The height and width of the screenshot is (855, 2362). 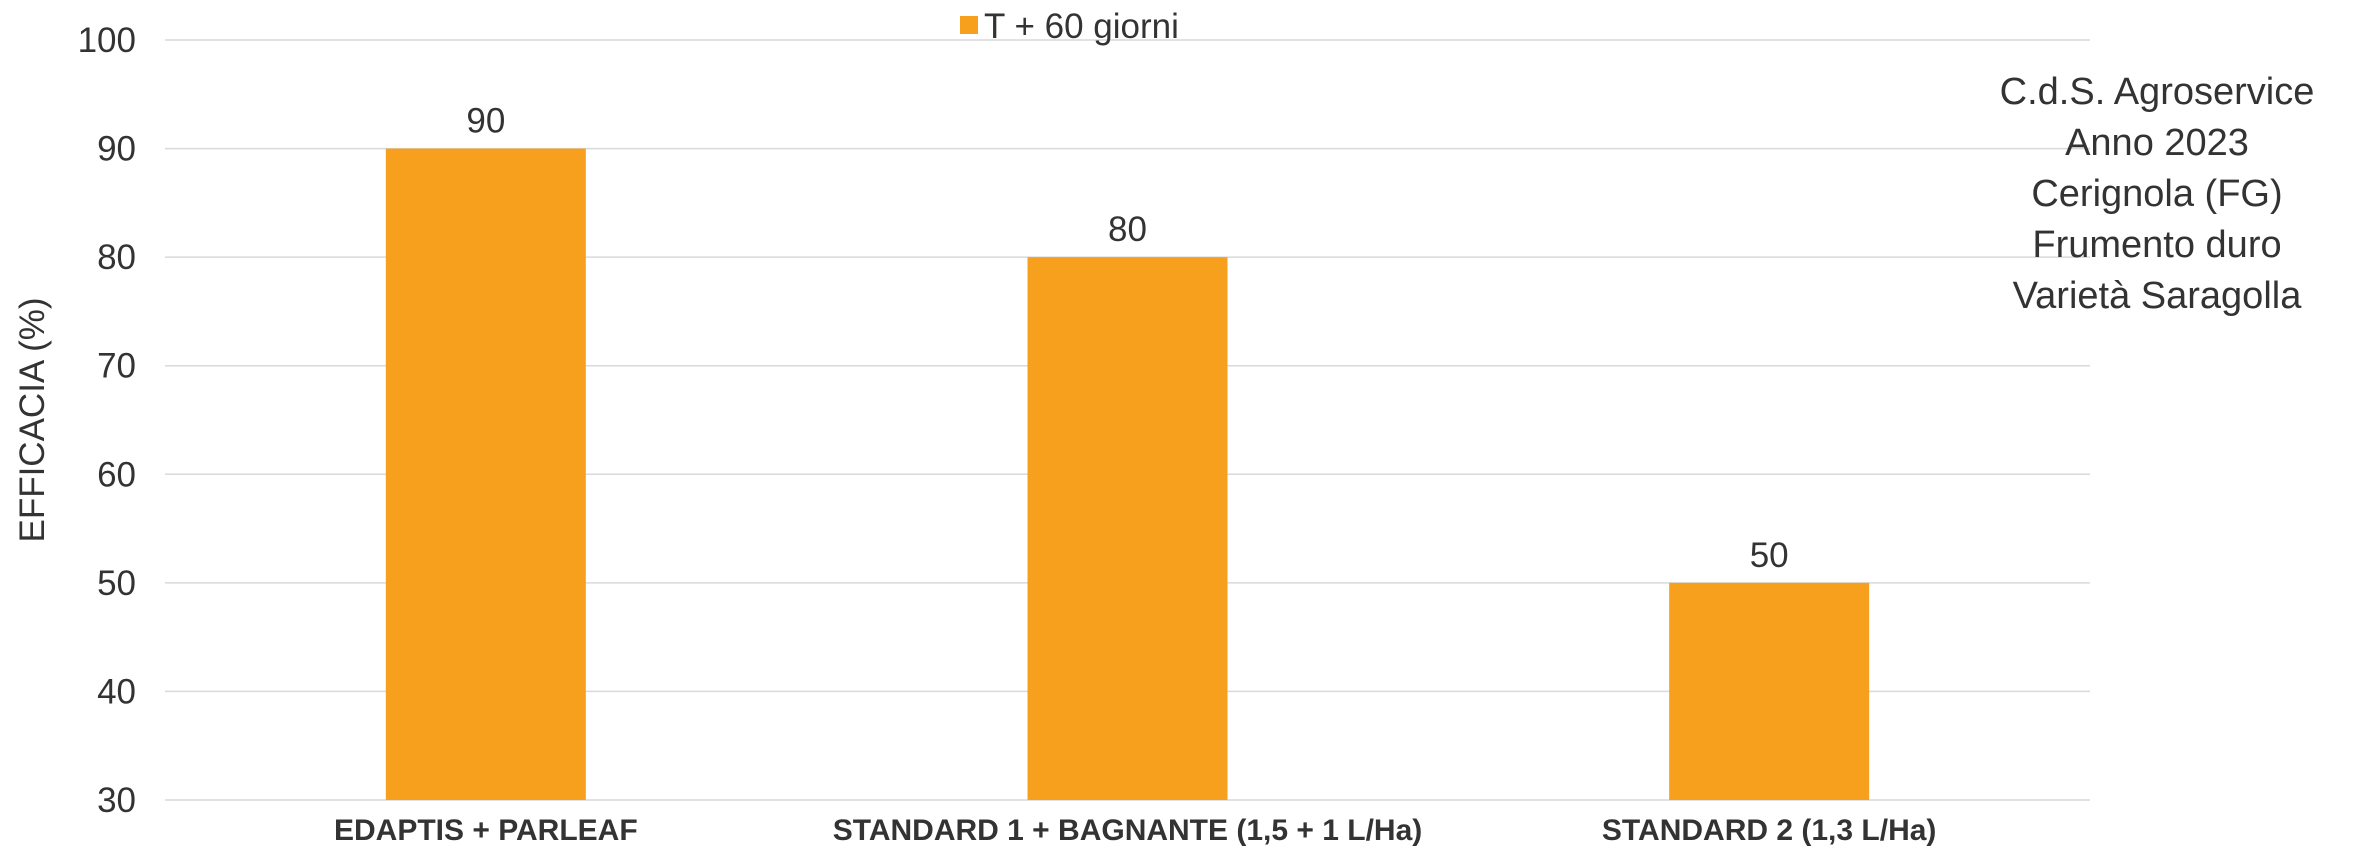 What do you see at coordinates (116, 691) in the screenshot?
I see `y-tick-label: 40` at bounding box center [116, 691].